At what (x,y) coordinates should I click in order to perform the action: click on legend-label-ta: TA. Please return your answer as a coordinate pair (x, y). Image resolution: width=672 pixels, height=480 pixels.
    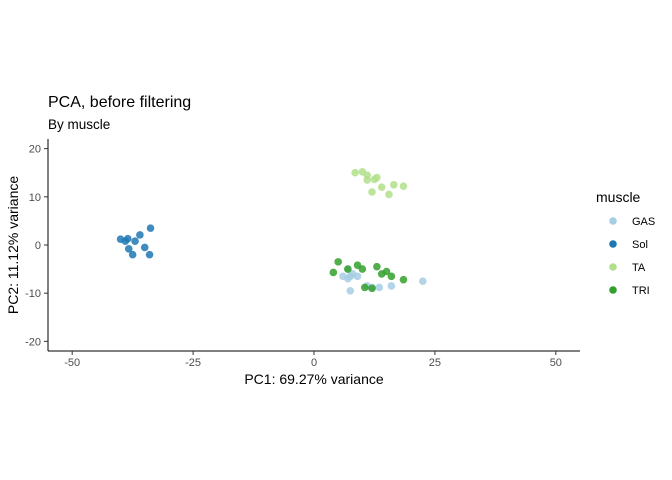
    Looking at the image, I should click on (639, 268).